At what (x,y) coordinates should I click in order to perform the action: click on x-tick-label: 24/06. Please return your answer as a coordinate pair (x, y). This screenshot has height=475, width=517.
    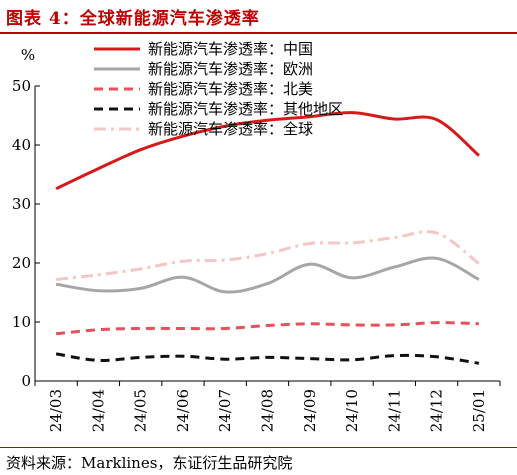
    Looking at the image, I should click on (183, 410).